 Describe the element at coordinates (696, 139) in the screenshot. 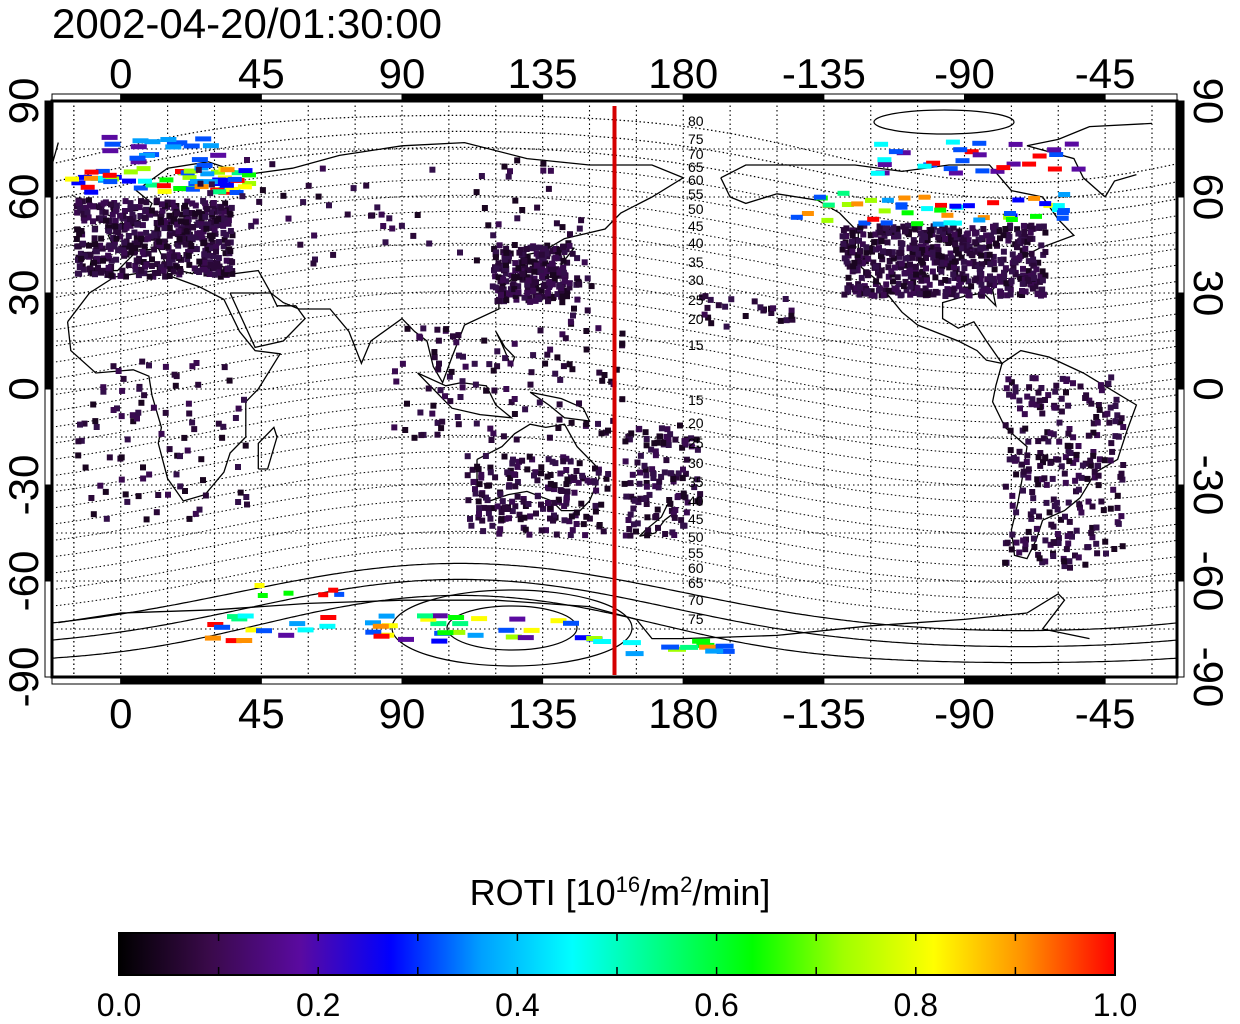

I see `magnetic-latitude-label: 75` at that location.